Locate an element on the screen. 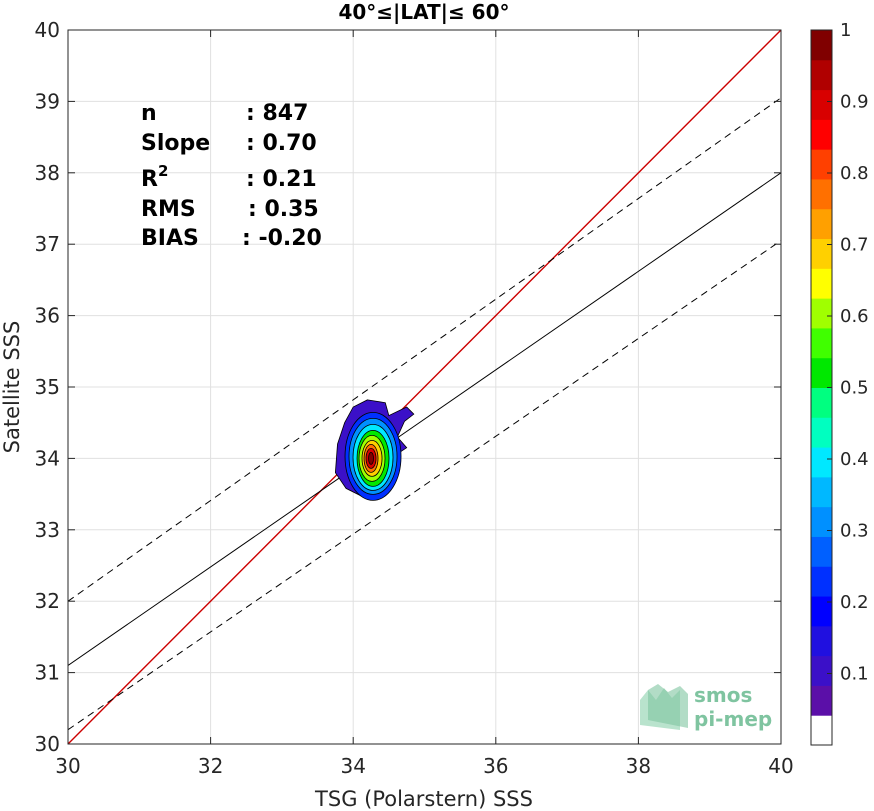 Image resolution: width=874 pixels, height=811 pixels. chart-title: 40°≤|LAT|≤ 60° is located at coordinates (423, 12).